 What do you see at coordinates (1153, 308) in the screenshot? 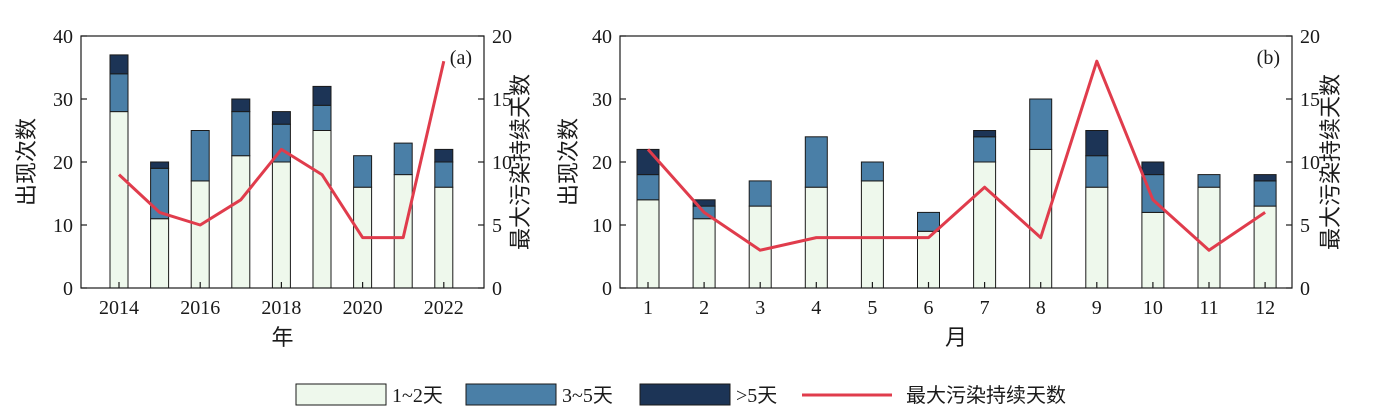
I see `x-tick-label: 10` at bounding box center [1153, 308].